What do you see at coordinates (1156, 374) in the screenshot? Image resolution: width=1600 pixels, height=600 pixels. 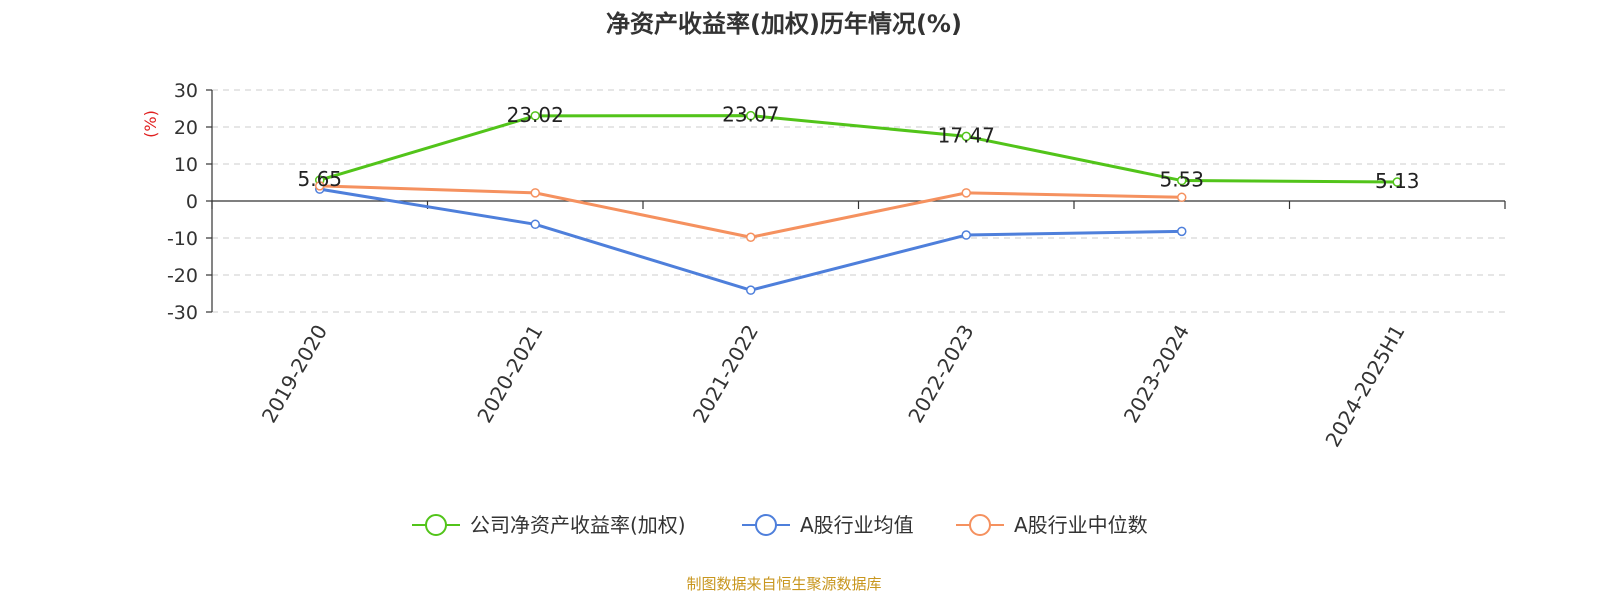 I see `x-tick-label: 2023-2024` at bounding box center [1156, 374].